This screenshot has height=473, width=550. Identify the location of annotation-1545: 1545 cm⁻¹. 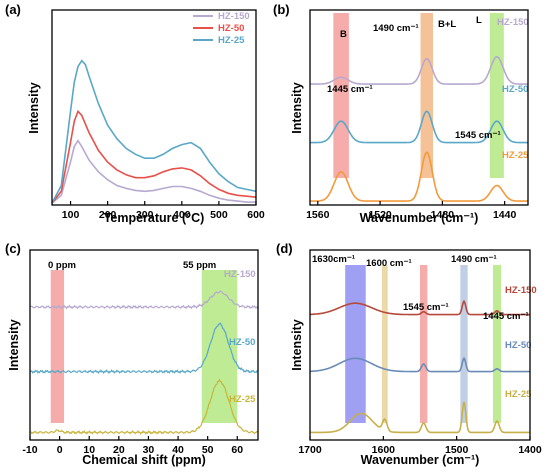
(478, 135).